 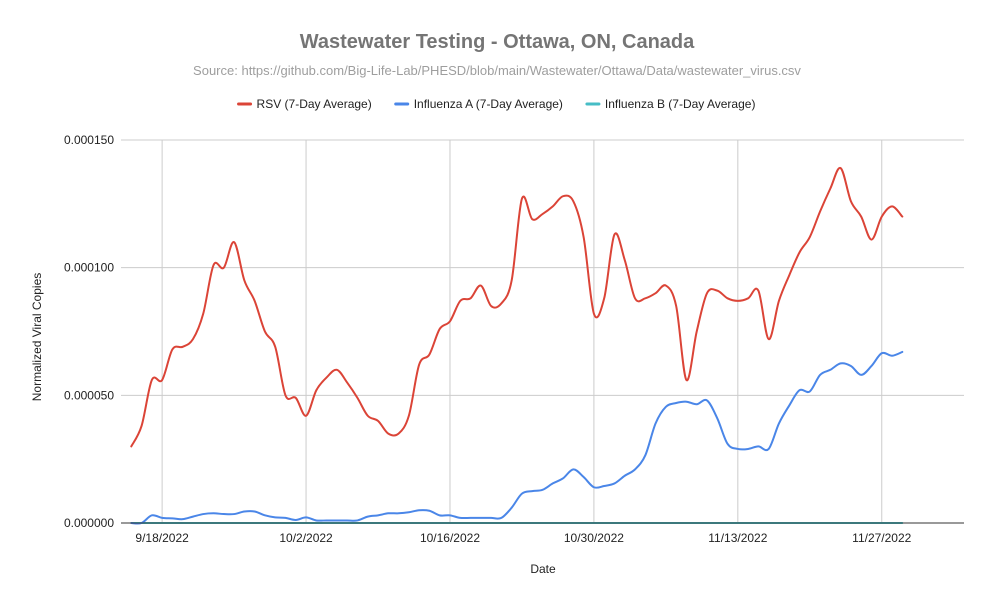 I want to click on legend-label: Influenza A (7-Day Average), so click(x=488, y=104).